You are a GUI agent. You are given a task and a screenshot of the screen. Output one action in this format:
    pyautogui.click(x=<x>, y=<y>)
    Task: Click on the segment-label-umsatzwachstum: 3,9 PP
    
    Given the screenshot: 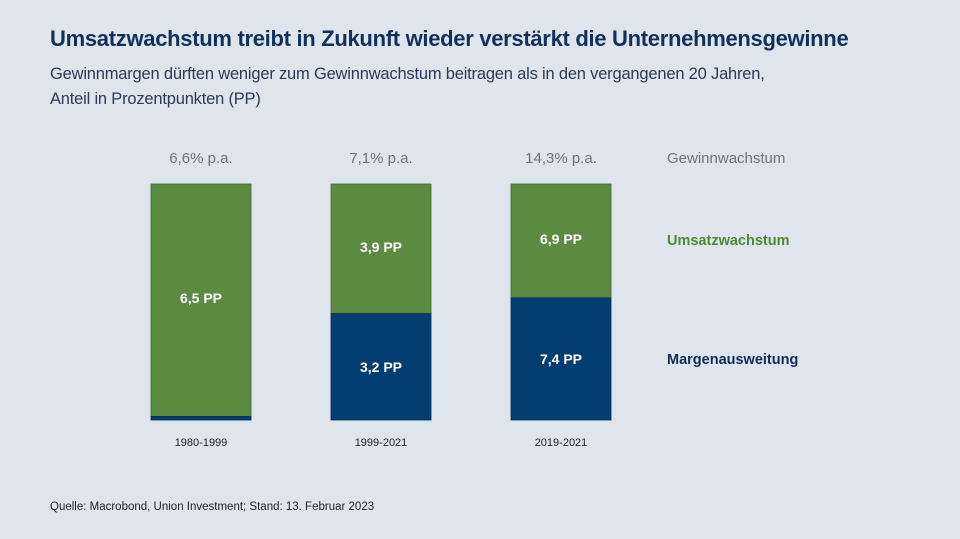 What is the action you would take?
    pyautogui.click(x=381, y=247)
    